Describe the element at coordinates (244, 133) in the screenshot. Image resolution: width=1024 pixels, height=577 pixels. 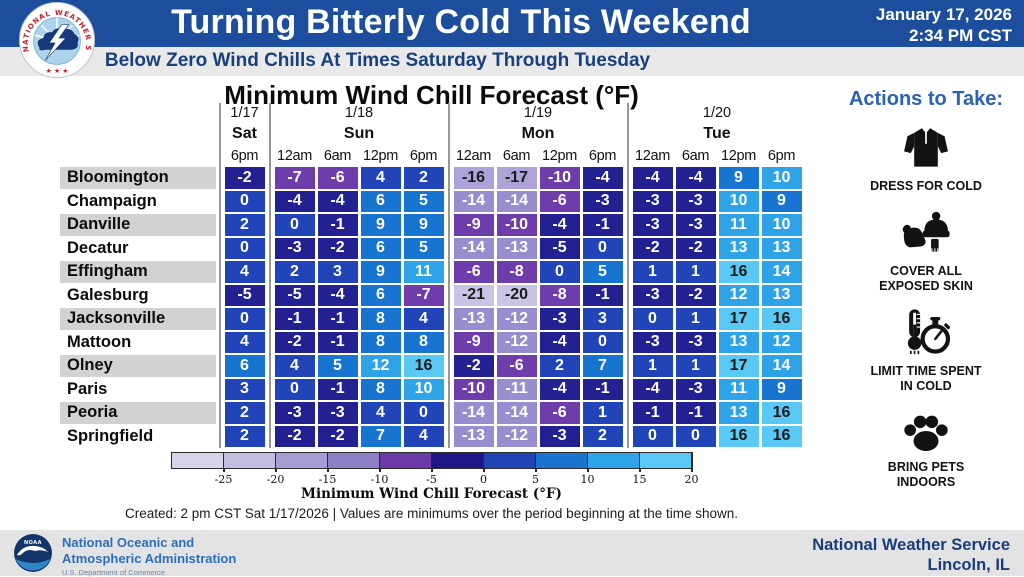
I see `day-label: Sat` at that location.